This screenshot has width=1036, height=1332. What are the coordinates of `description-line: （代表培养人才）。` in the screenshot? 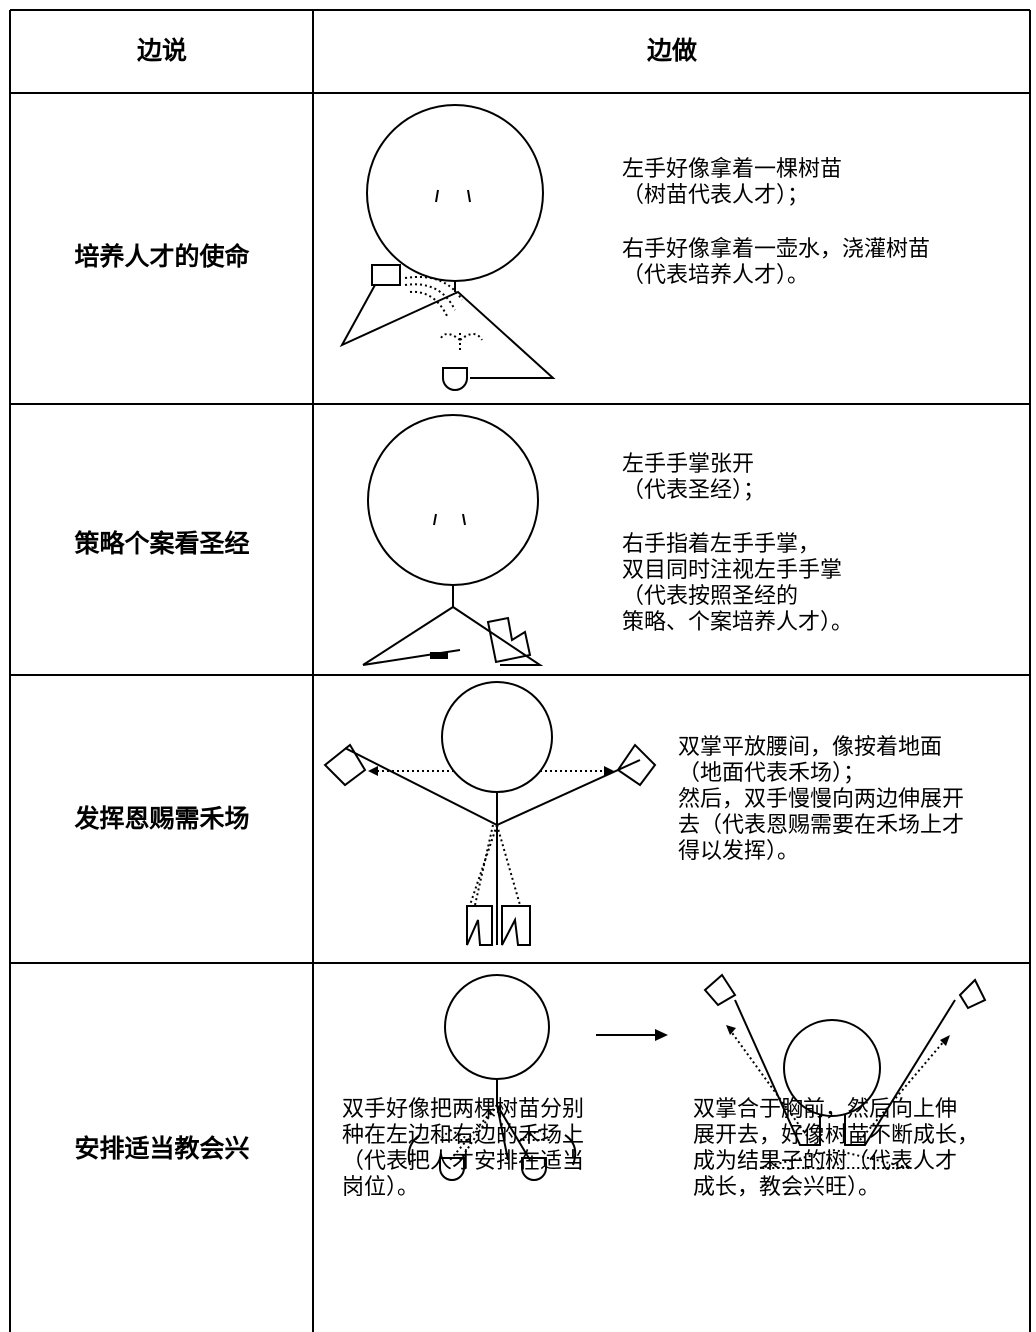 It's located at (715, 275).